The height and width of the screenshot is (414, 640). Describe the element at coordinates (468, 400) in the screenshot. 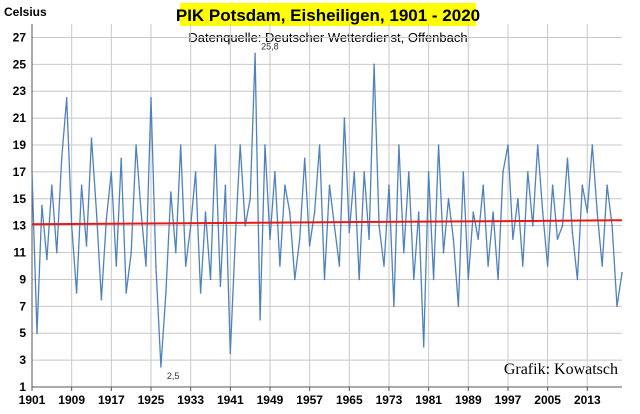

I see `x-tick-label: 1989` at that location.